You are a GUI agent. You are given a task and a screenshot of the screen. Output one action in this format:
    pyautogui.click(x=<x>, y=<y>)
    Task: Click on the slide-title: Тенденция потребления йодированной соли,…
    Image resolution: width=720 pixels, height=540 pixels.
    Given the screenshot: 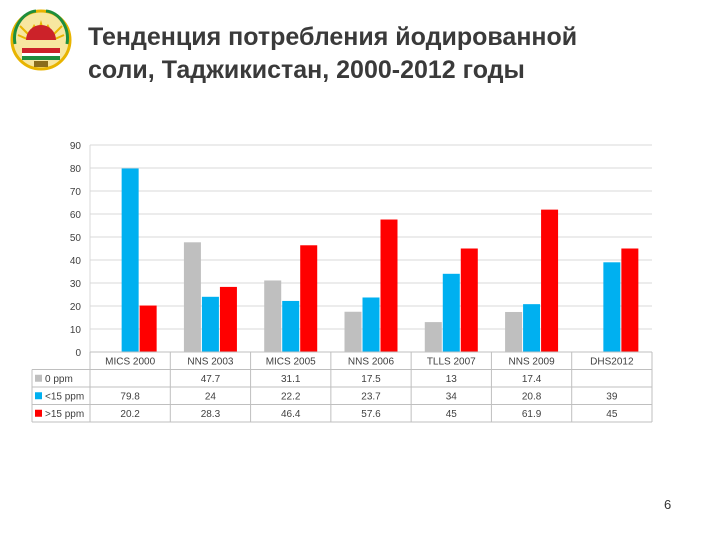 What is the action you would take?
    pyautogui.click(x=398, y=54)
    